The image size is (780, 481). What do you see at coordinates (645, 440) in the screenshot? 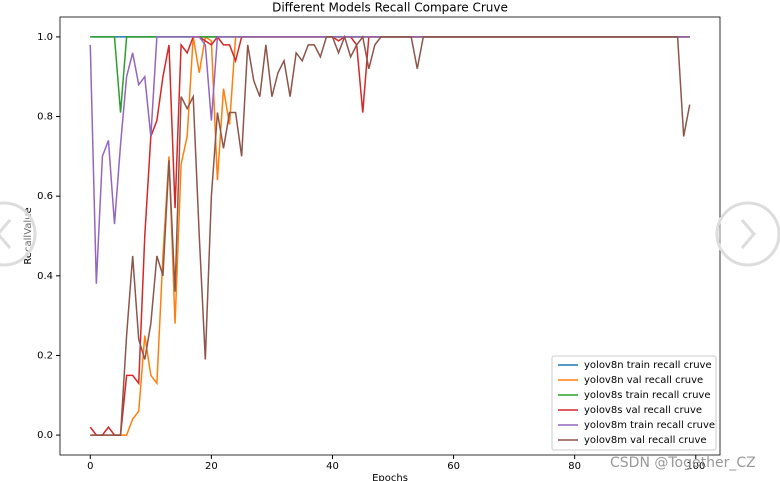
I see `legend-label: yolov8m val recall cruve` at bounding box center [645, 440].